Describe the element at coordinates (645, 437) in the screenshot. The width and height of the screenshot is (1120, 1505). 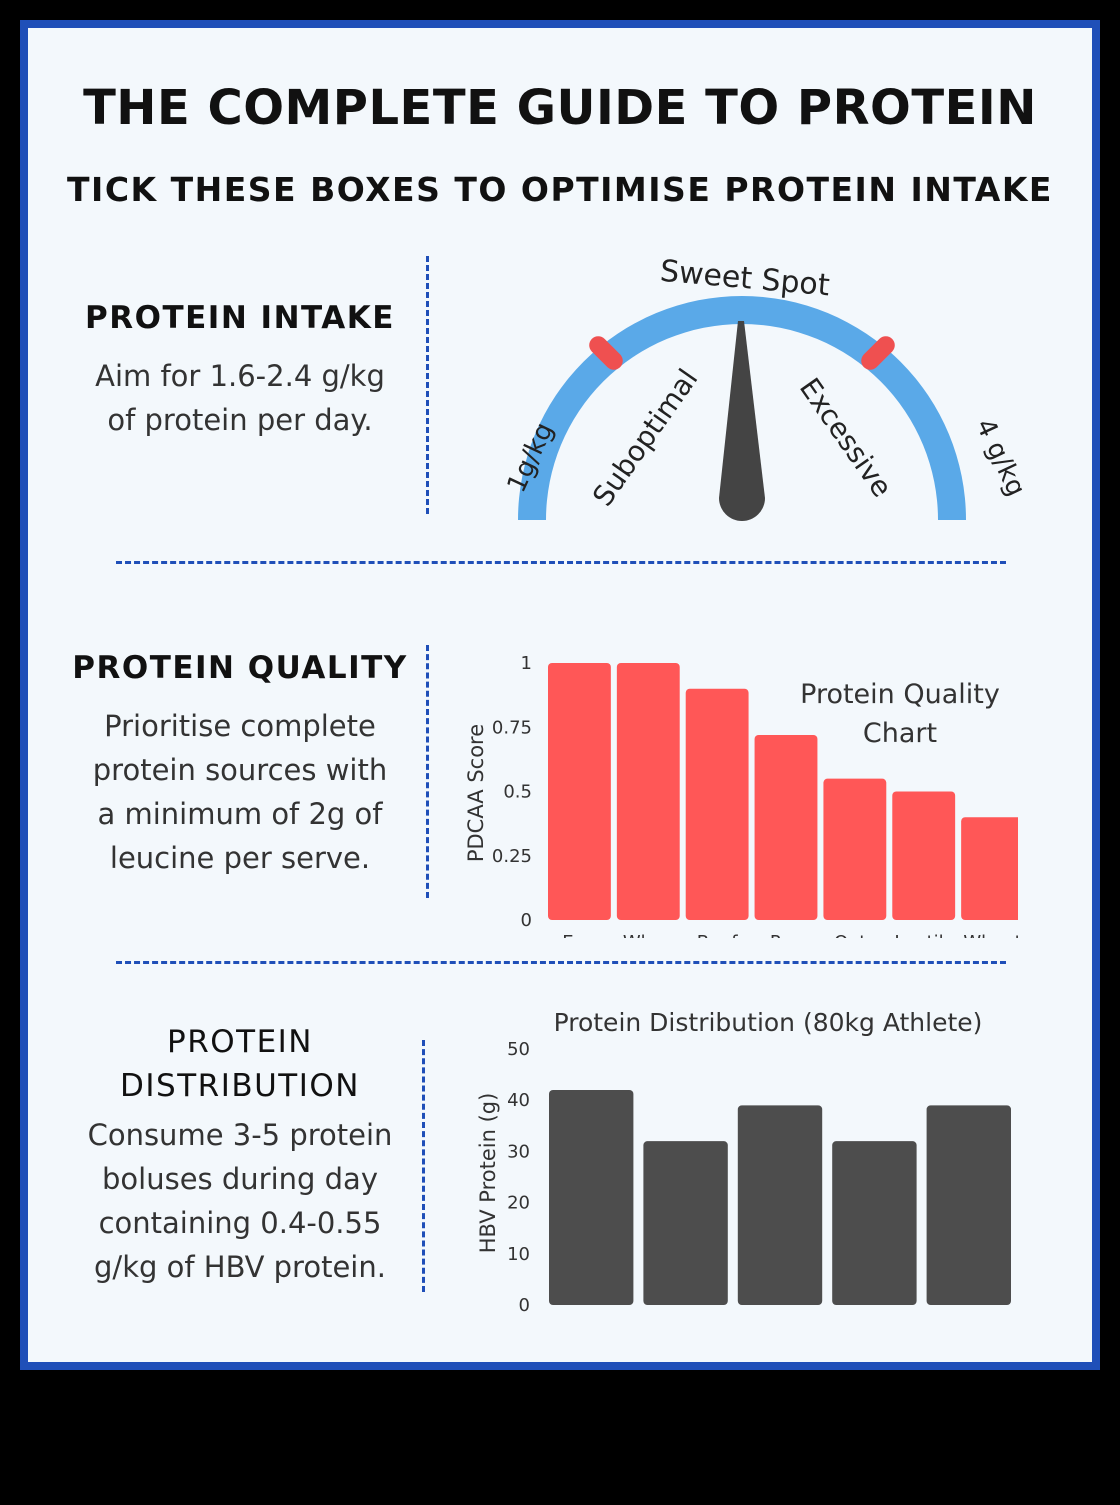
I see `gauge-suboptimal-label: Suboptimal` at that location.